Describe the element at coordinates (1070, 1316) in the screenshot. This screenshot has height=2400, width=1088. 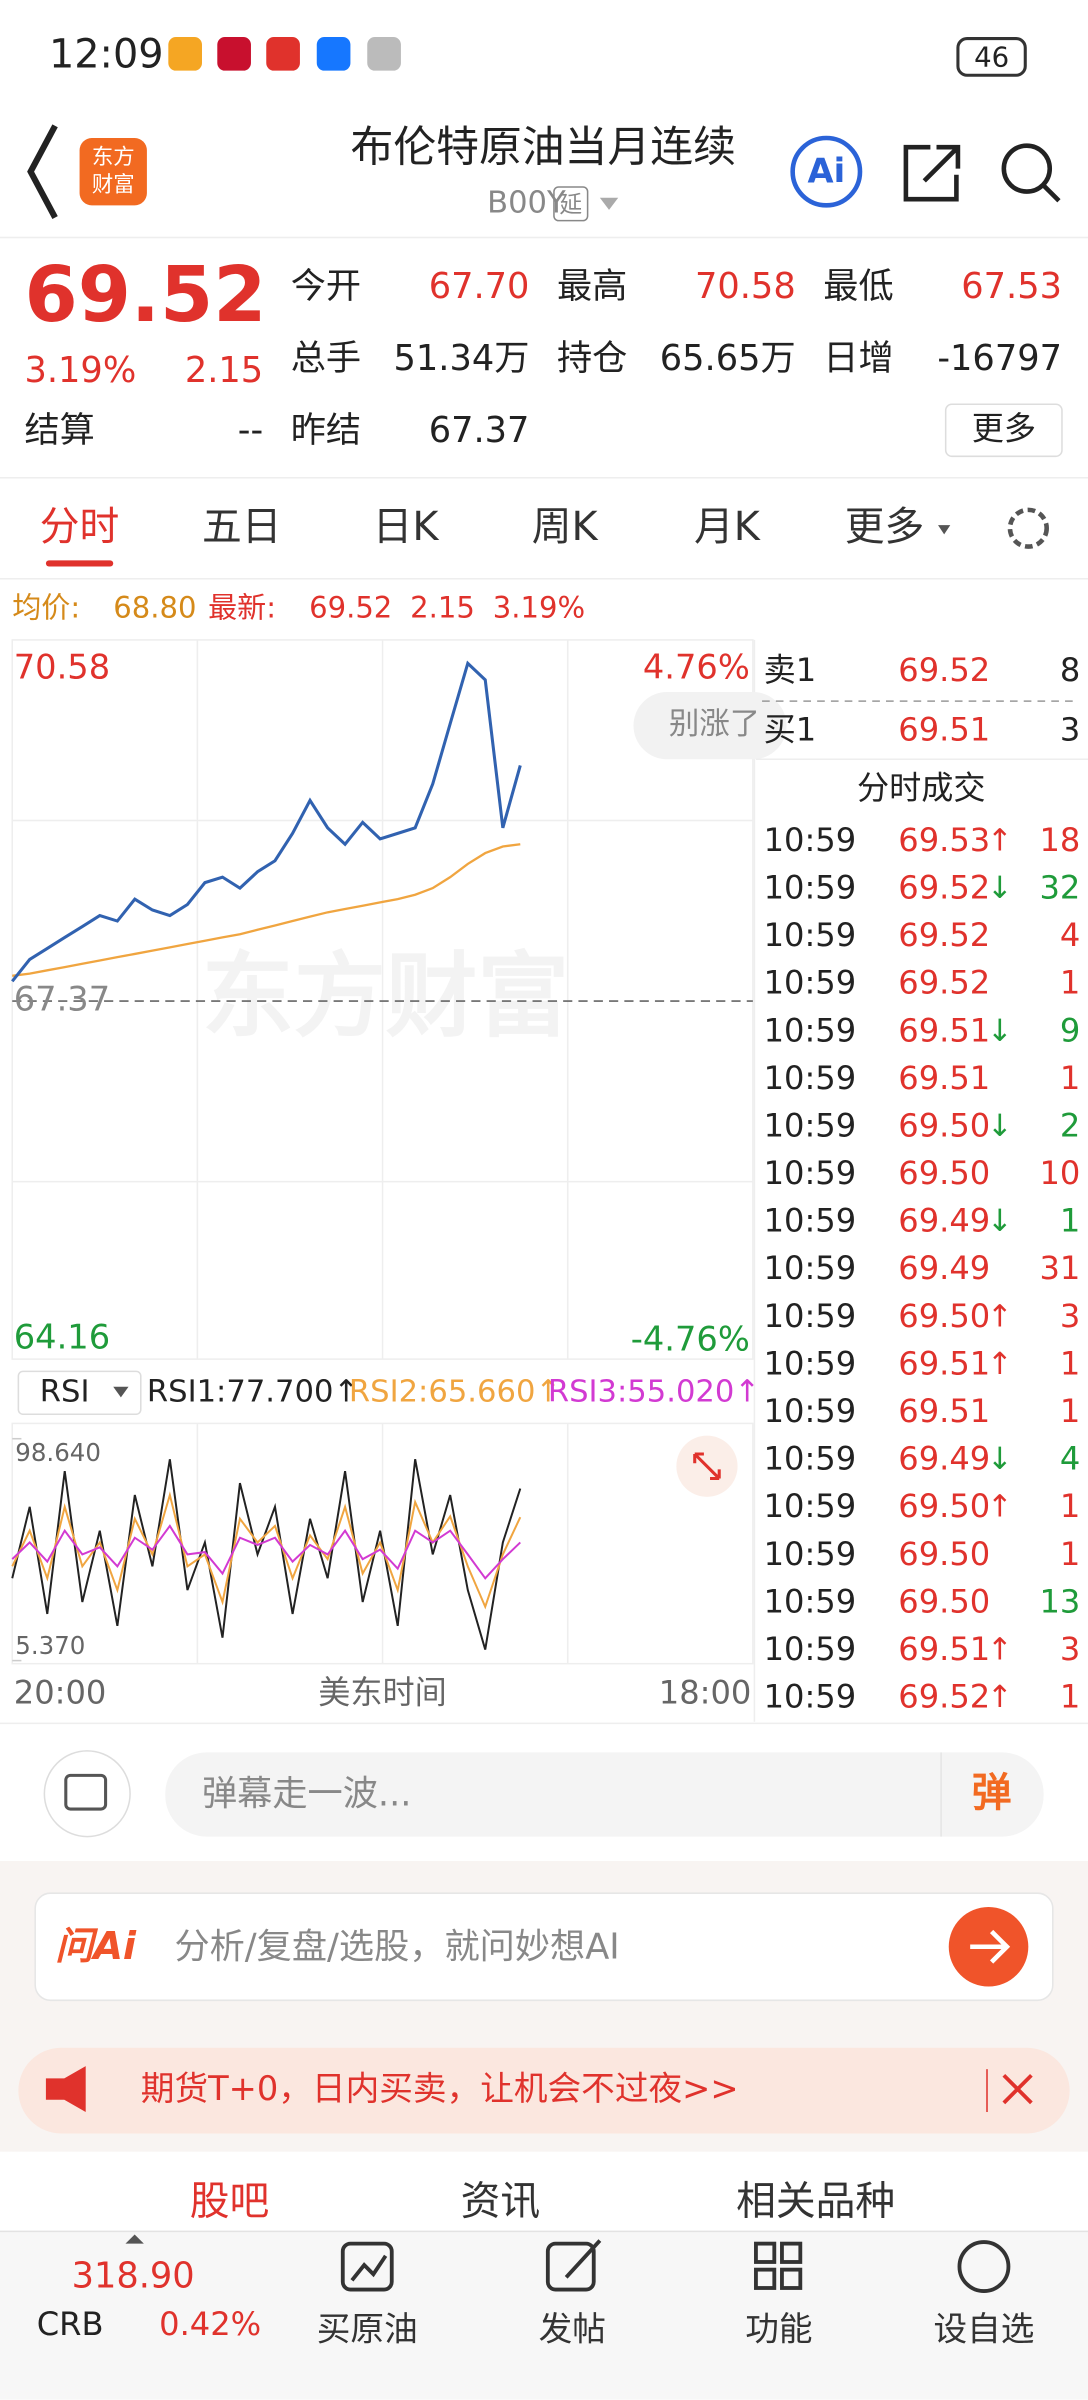
I see `trade-volume: 3` at that location.